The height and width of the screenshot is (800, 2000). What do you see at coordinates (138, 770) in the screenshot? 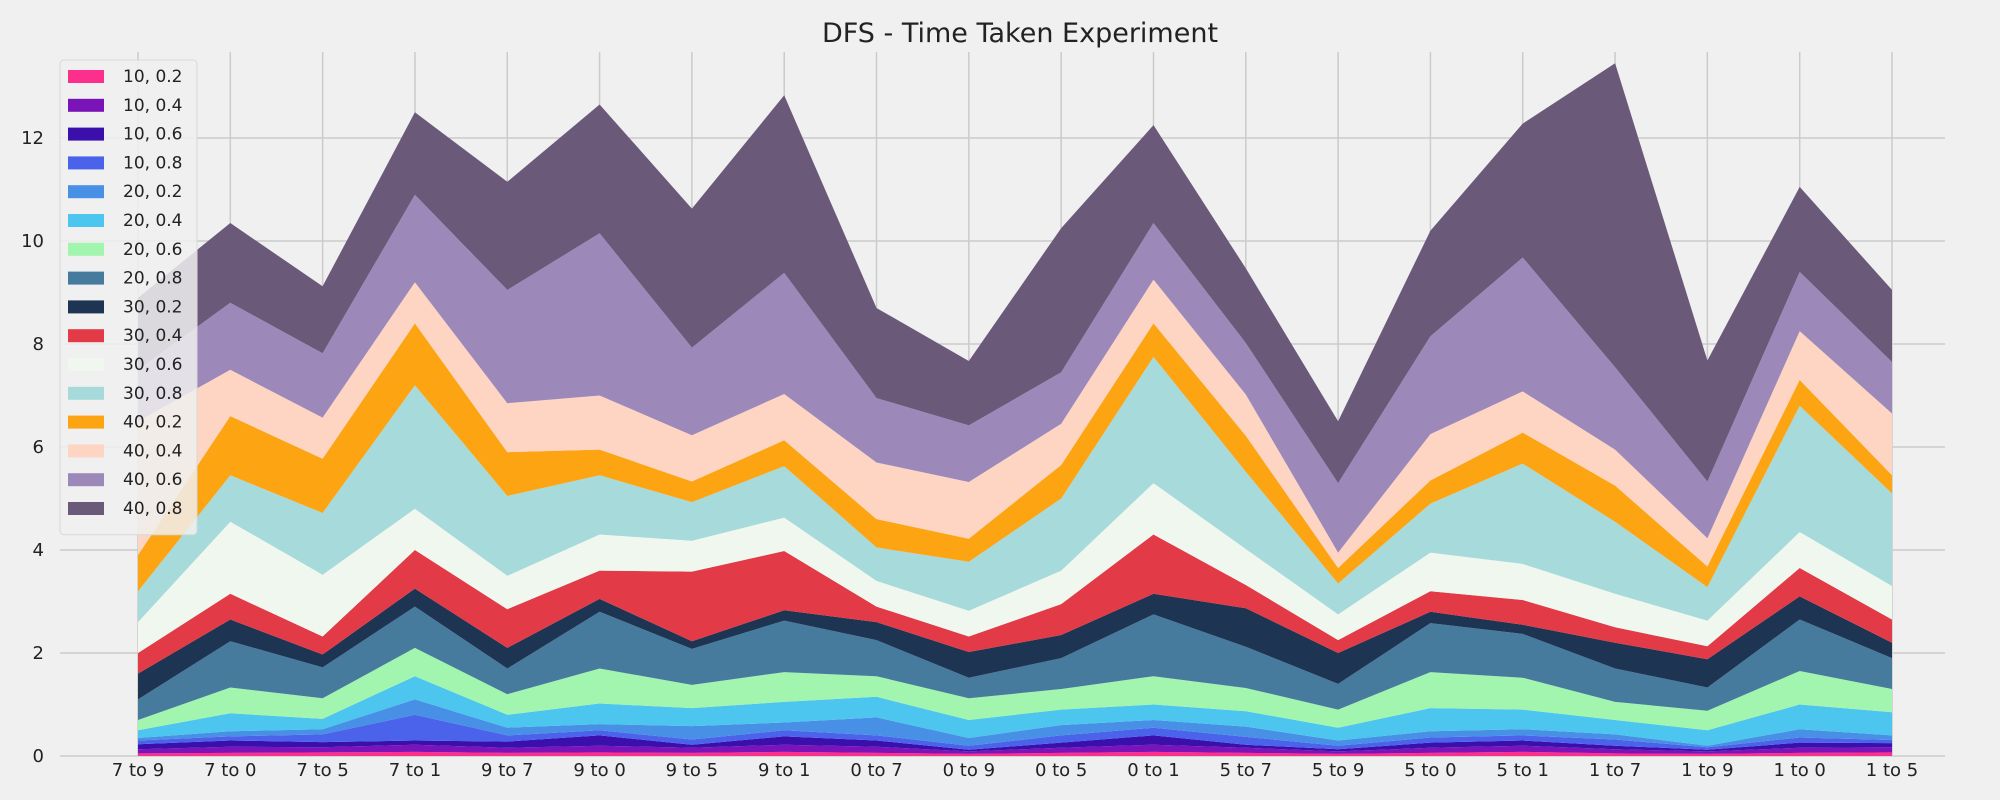
I see `x-tick-label: 7 to 9` at bounding box center [138, 770].